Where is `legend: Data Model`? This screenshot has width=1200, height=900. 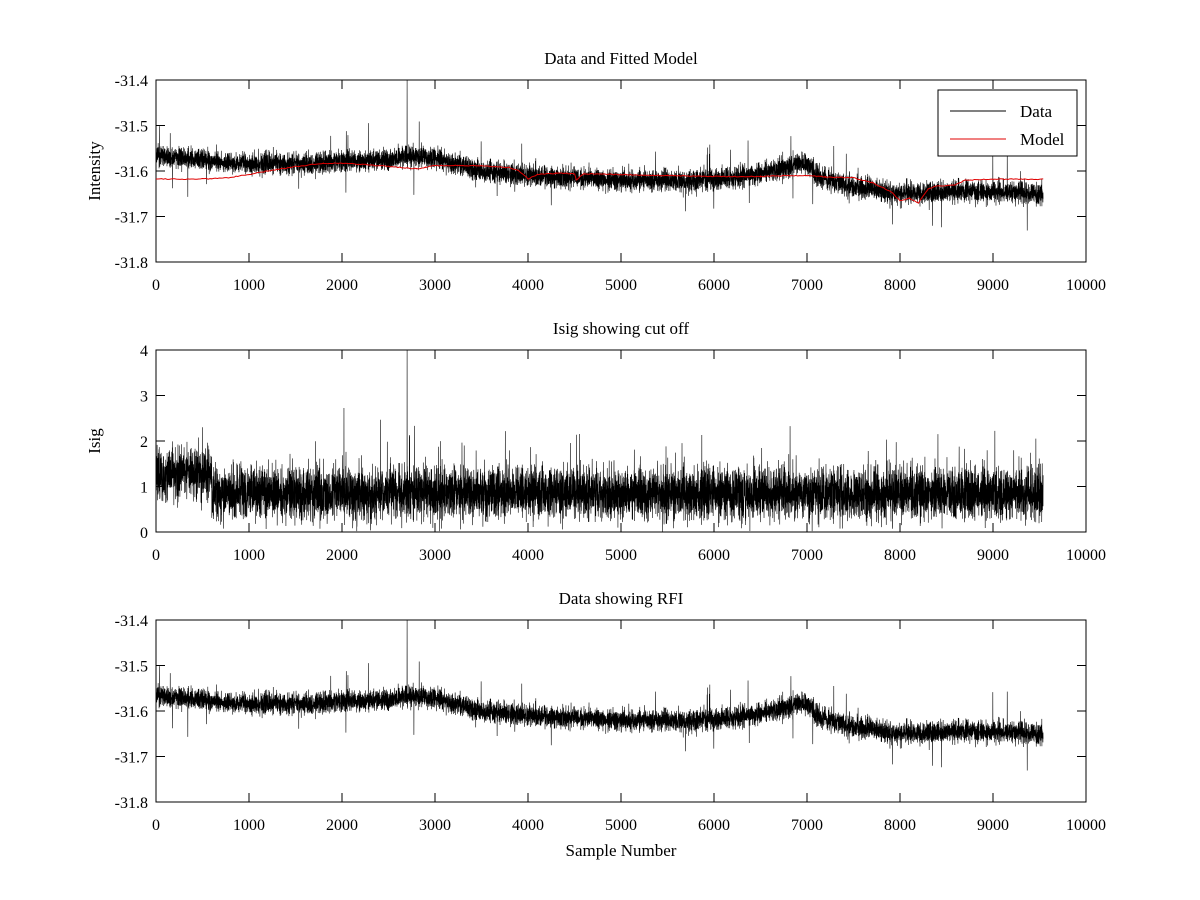 legend: Data Model is located at coordinates (1007, 123).